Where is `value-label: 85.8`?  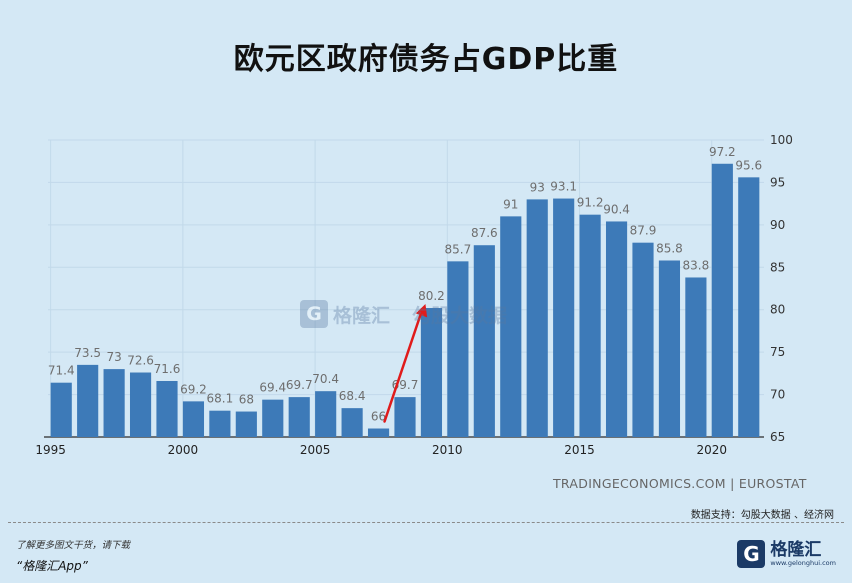
value-label: 85.8 is located at coordinates (669, 248).